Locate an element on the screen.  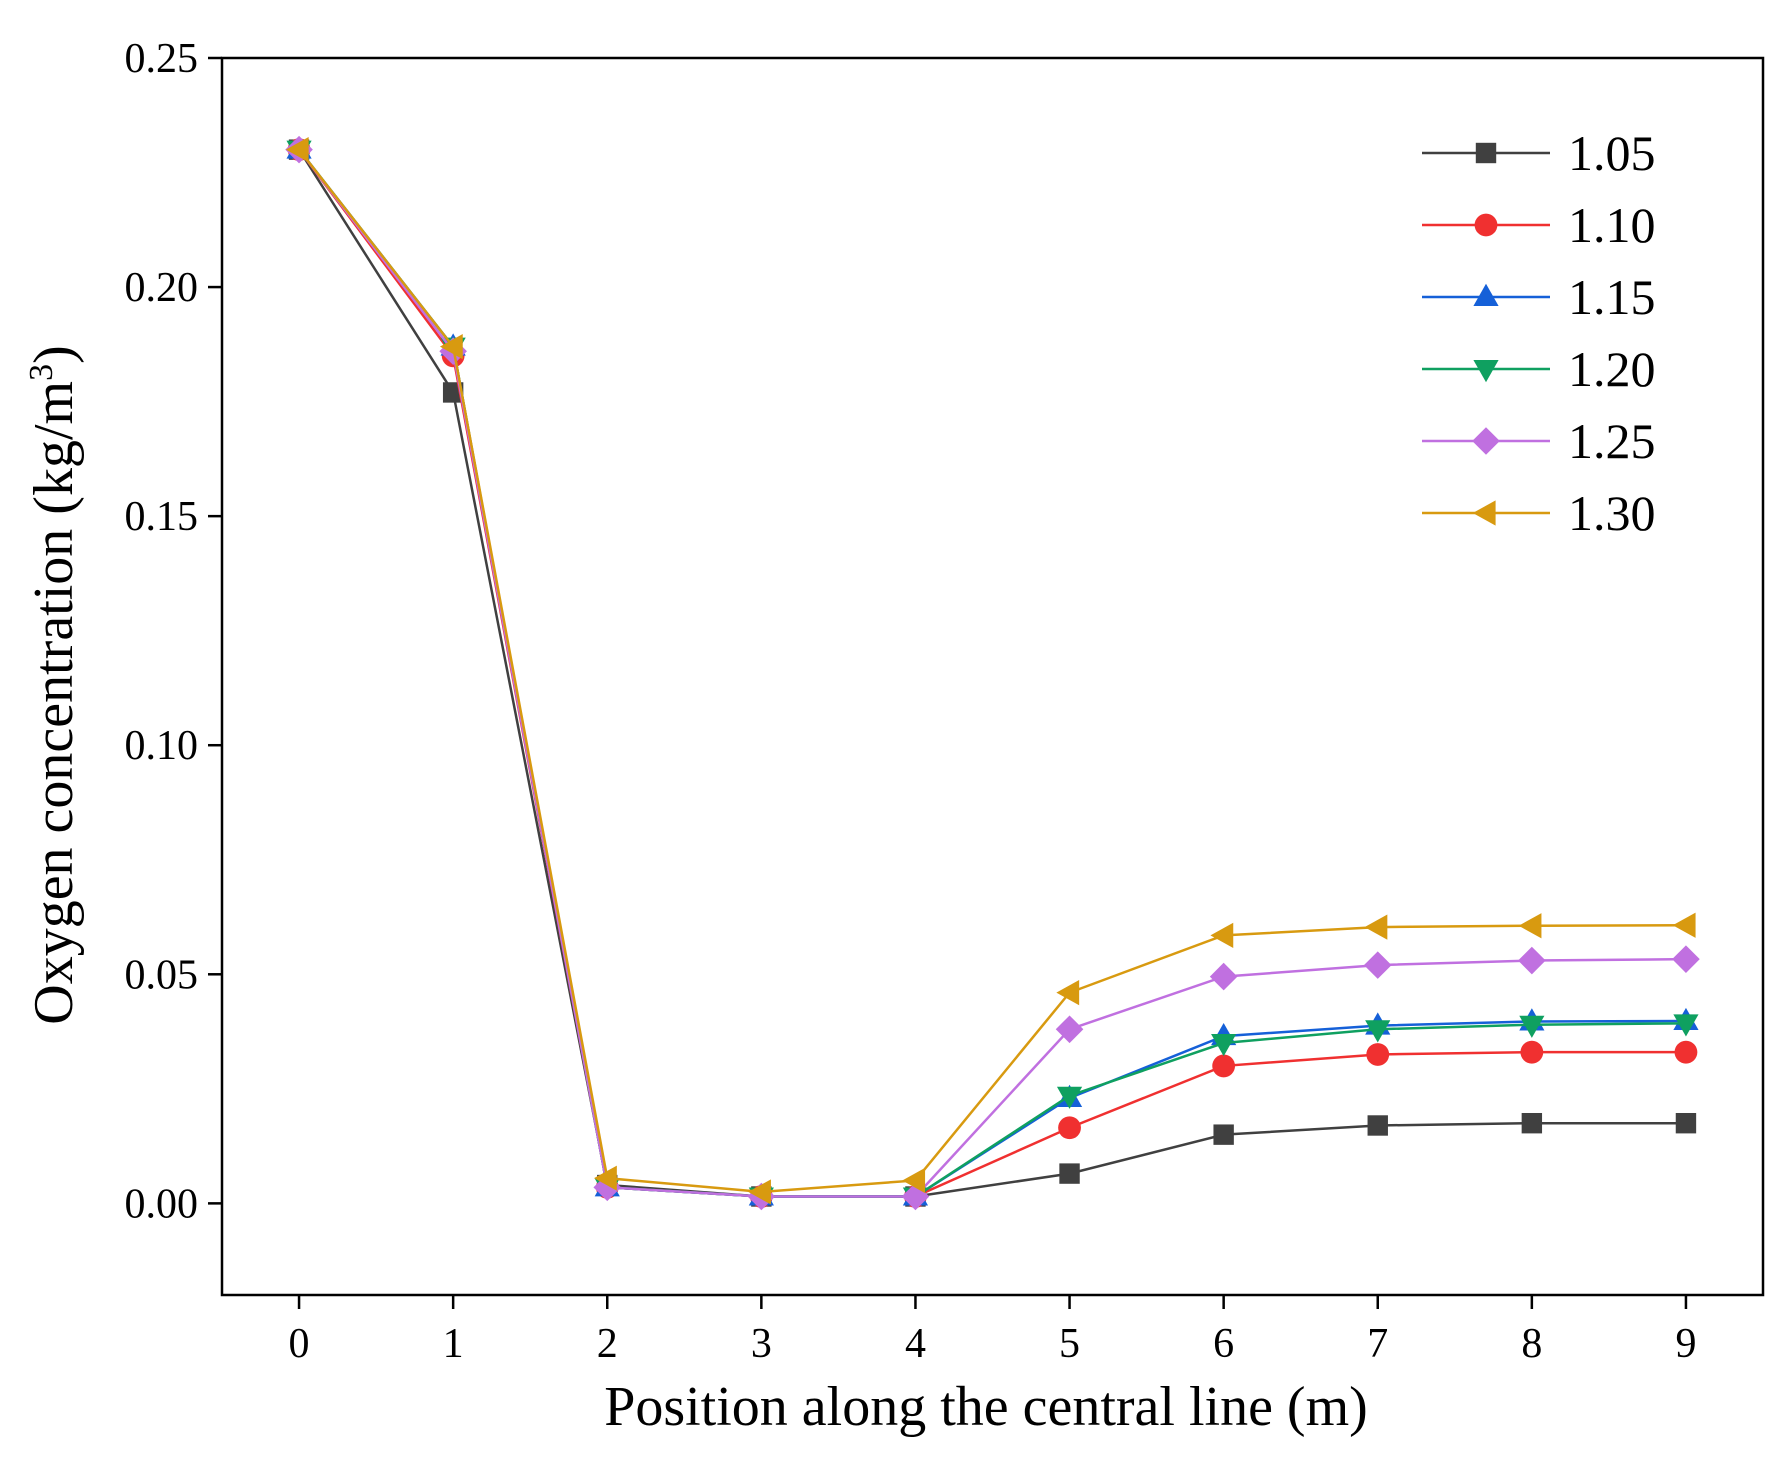
x-tick-label: 9 is located at coordinates (1685, 1344).